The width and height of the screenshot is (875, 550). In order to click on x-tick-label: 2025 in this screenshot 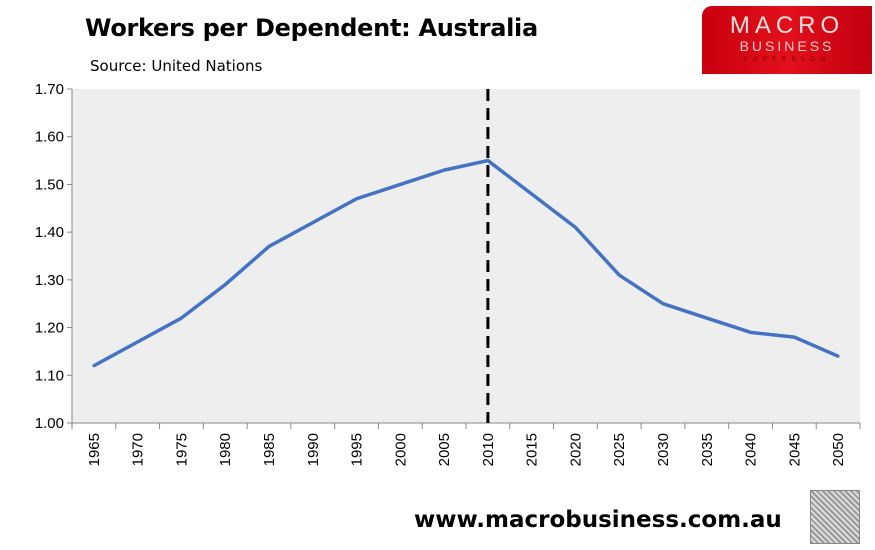, I will do `click(619, 449)`.